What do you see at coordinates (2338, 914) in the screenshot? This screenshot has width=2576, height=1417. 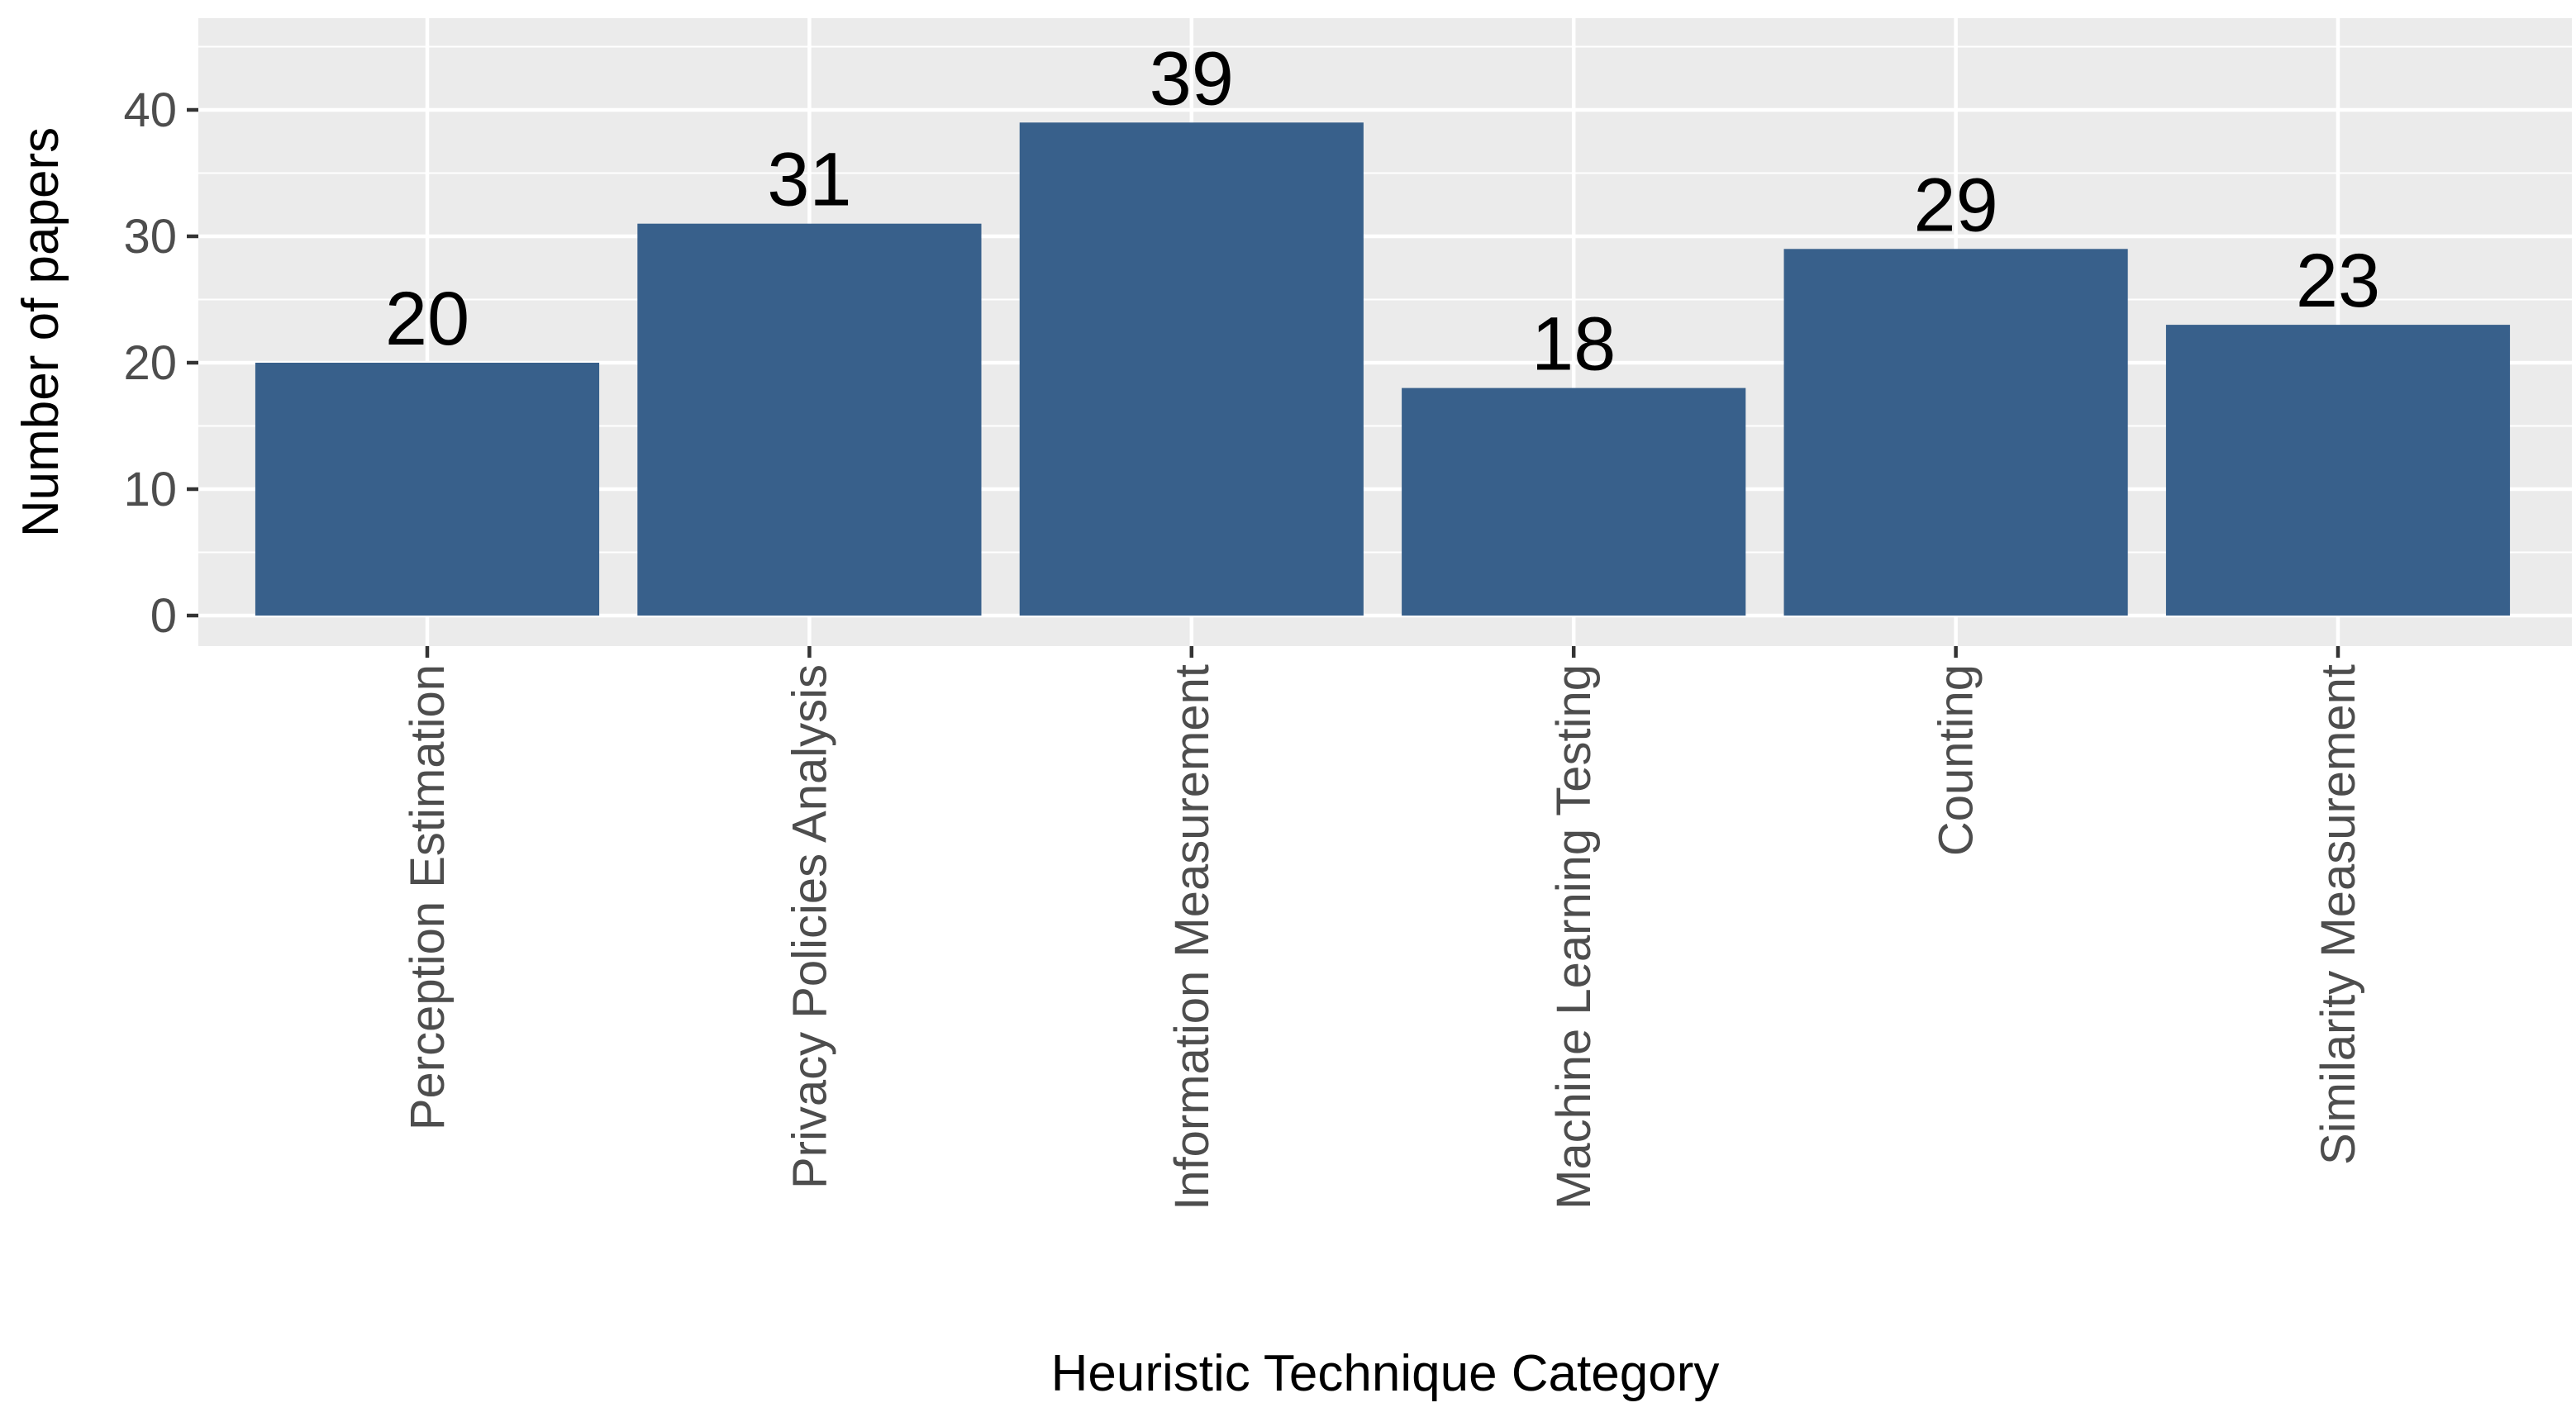 I see `x-tick-label: Similarity Measurement` at bounding box center [2338, 914].